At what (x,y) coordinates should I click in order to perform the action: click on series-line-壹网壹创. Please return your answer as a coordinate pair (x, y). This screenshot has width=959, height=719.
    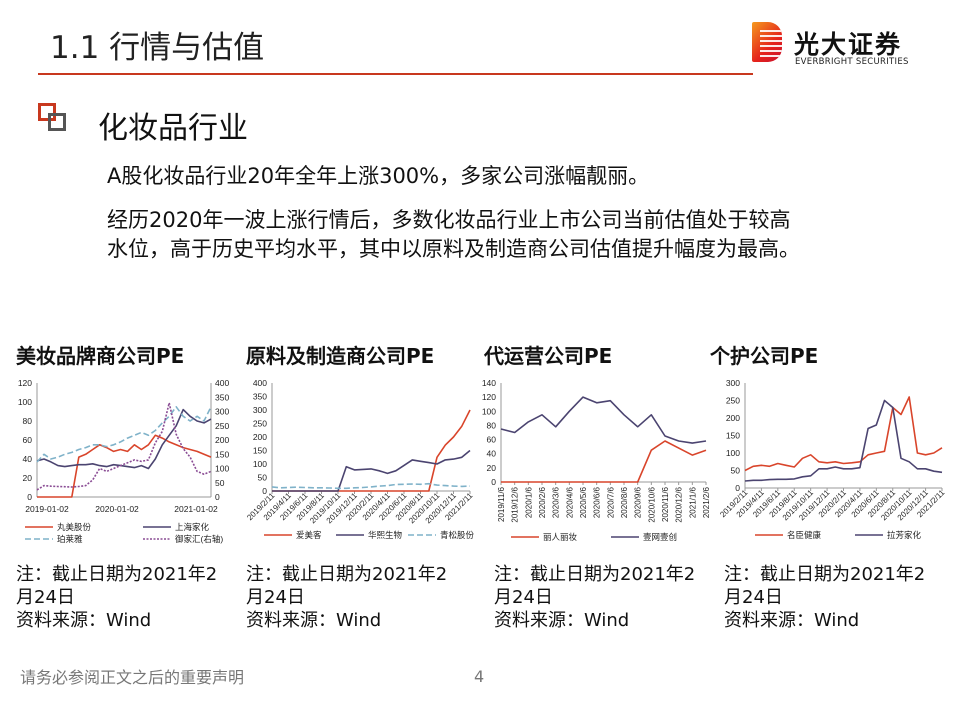
    Looking at the image, I should click on (603, 420).